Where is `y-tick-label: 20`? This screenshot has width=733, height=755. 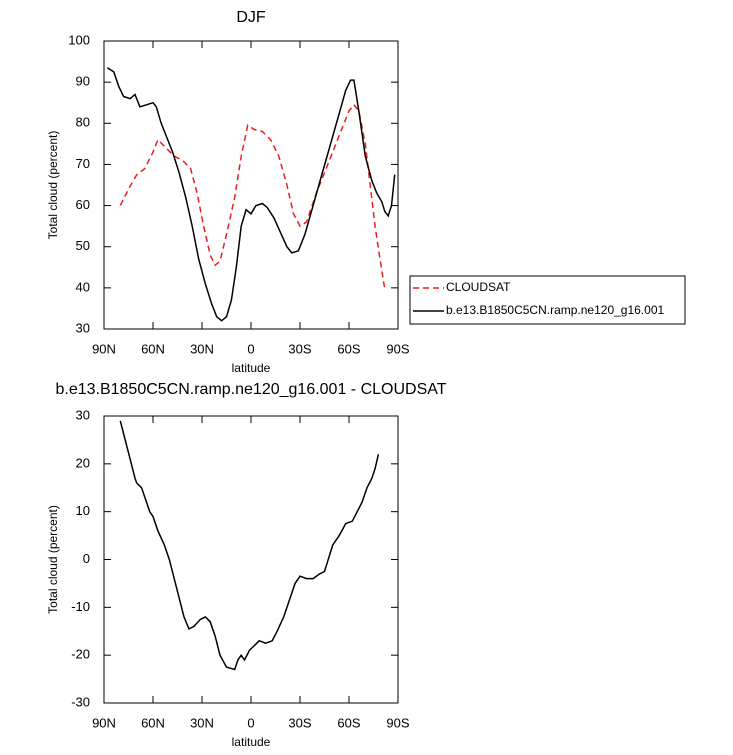
y-tick-label: 20 is located at coordinates (83, 462).